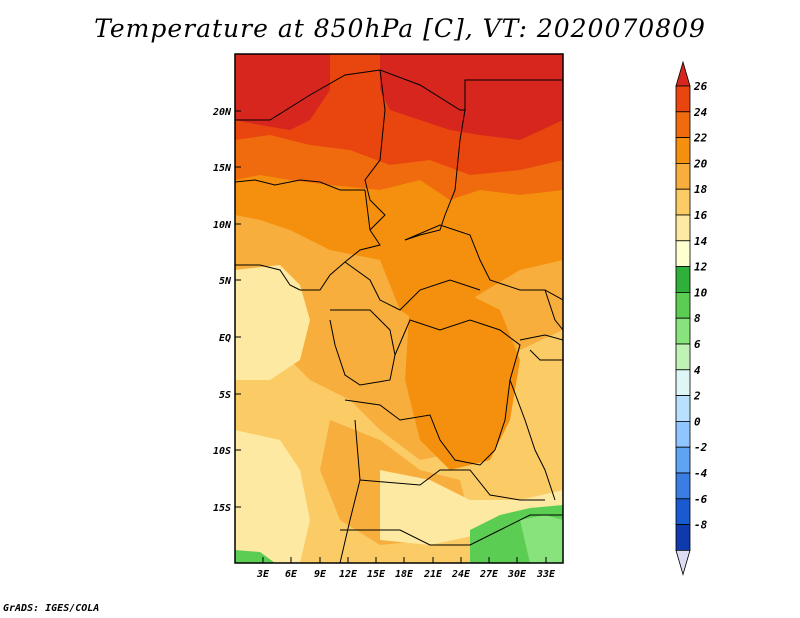 Image resolution: width=800 pixels, height=618 pixels. I want to click on lon-label: 18E, so click(404, 574).